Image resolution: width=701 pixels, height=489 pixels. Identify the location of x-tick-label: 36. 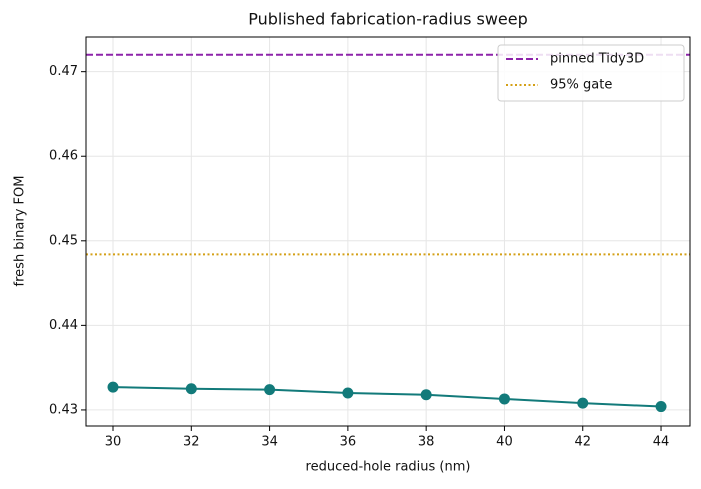
(348, 442).